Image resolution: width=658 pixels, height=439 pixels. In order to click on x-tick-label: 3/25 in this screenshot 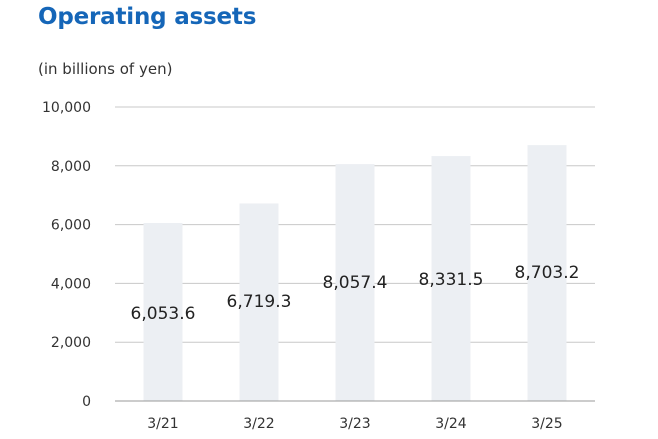, I will do `click(546, 424)`.